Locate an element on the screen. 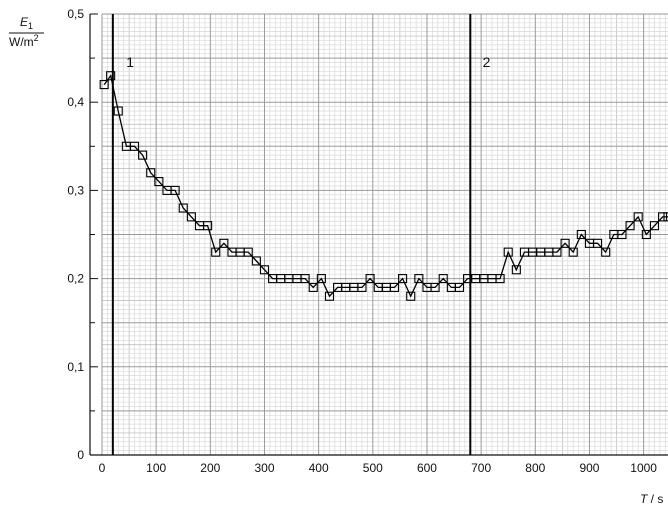 The width and height of the screenshot is (668, 509). x-tick-label: 300 is located at coordinates (264, 468).